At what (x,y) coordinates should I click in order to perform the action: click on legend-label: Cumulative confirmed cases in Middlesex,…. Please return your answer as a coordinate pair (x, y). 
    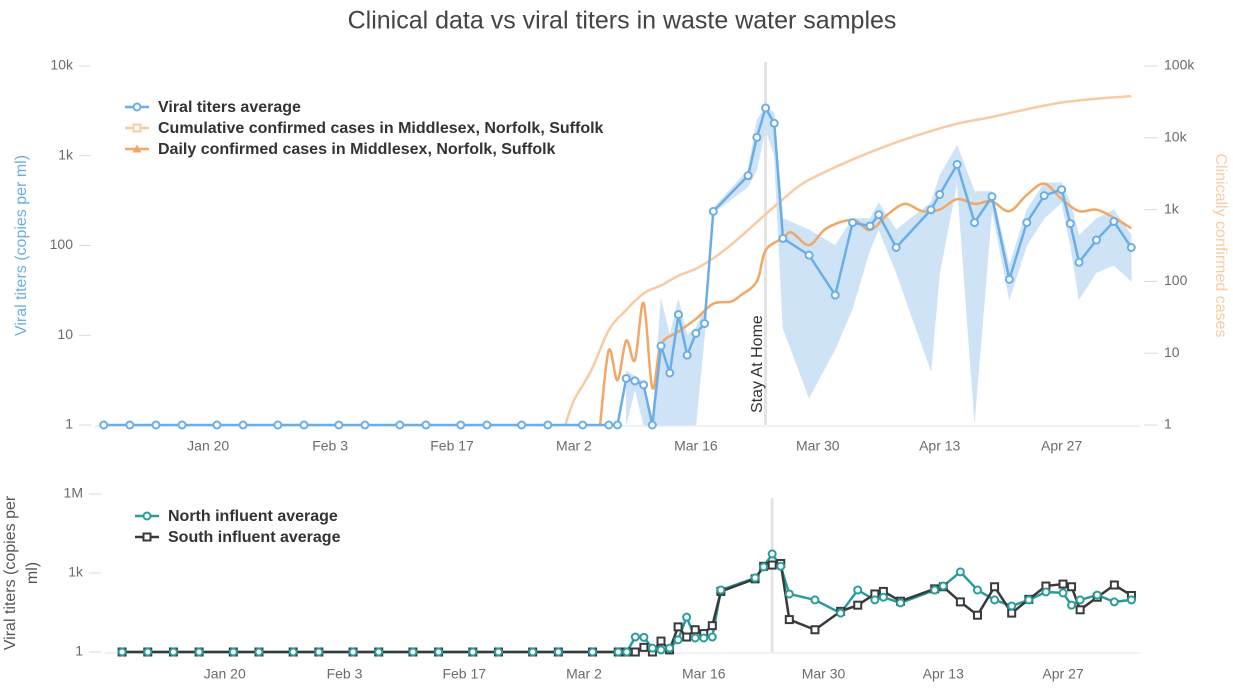
    Looking at the image, I should click on (381, 128).